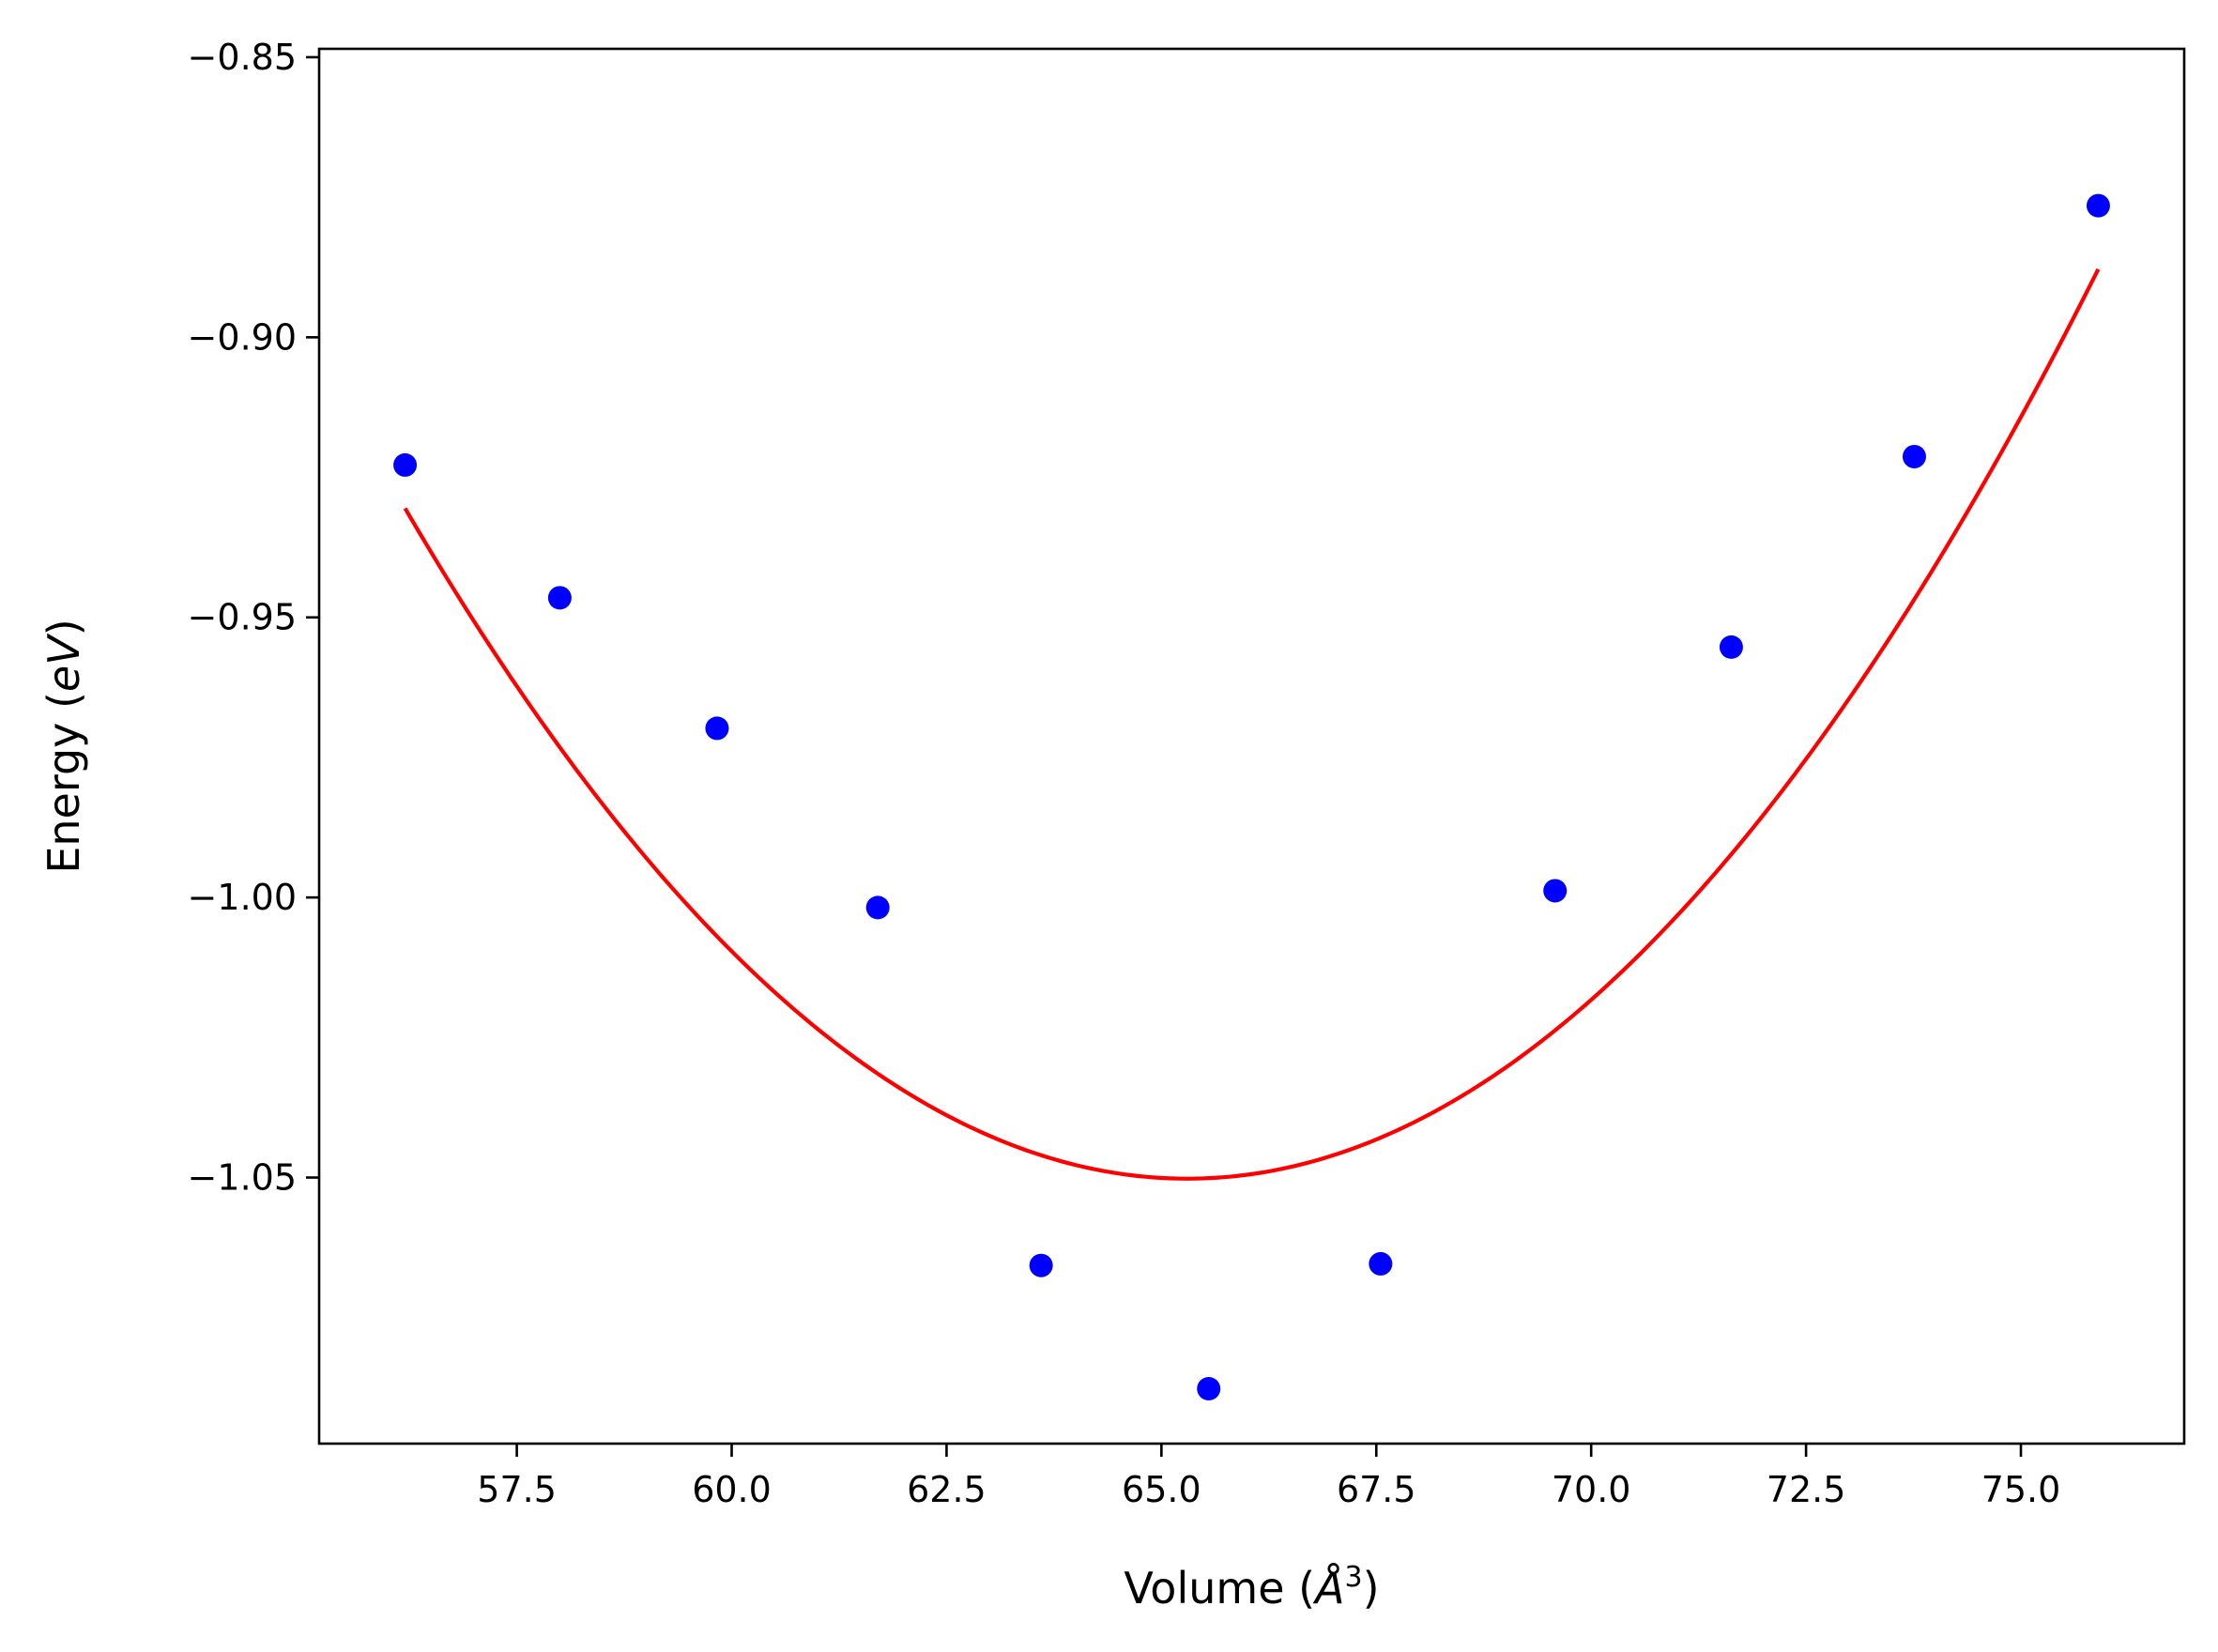  Describe the element at coordinates (243, 897) in the screenshot. I see `y-tick-label: −1.00` at that location.